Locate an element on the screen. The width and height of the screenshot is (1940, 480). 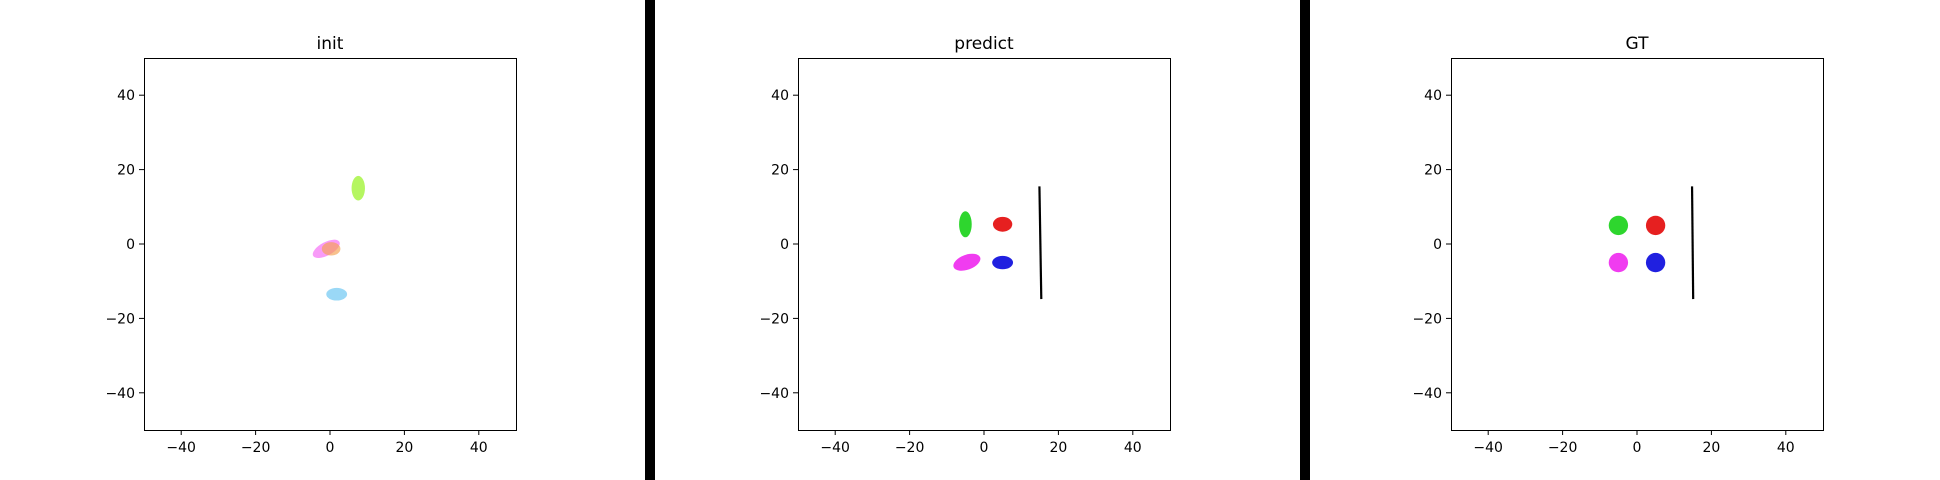
chart-title: GT is located at coordinates (1638, 44).